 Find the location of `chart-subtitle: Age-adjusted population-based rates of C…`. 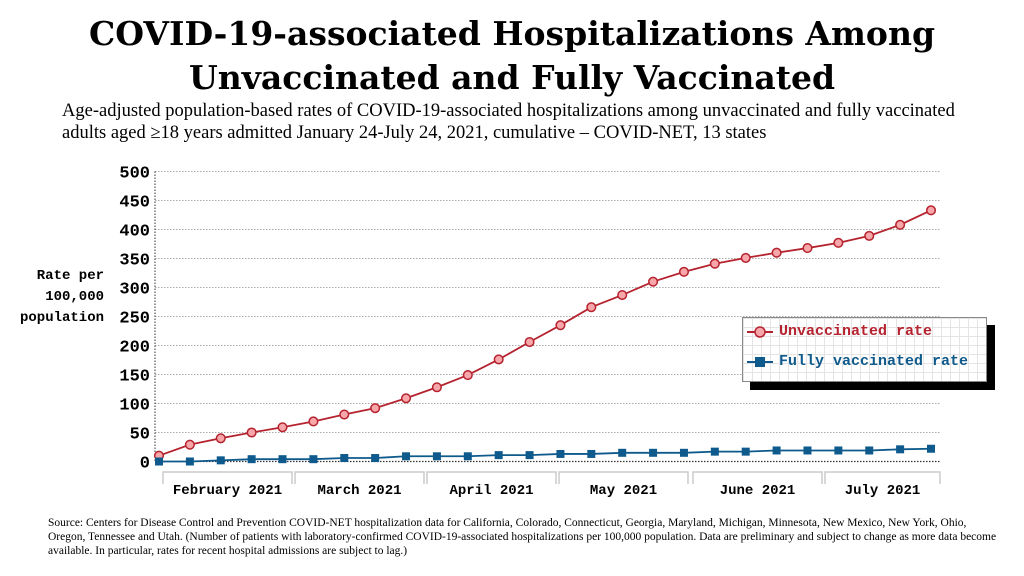

chart-subtitle: Age-adjusted population-based rates of C… is located at coordinates (508, 122).